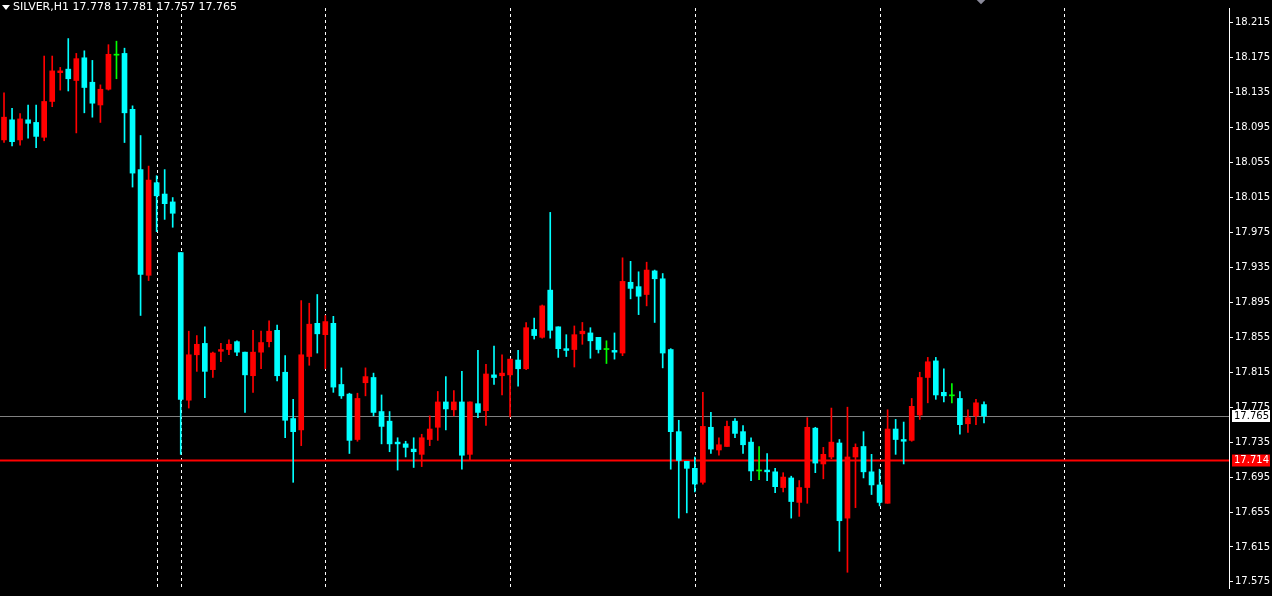 Image resolution: width=1272 pixels, height=596 pixels. Describe the element at coordinates (1252, 511) in the screenshot. I see `y-tick-label: 17.655` at that location.